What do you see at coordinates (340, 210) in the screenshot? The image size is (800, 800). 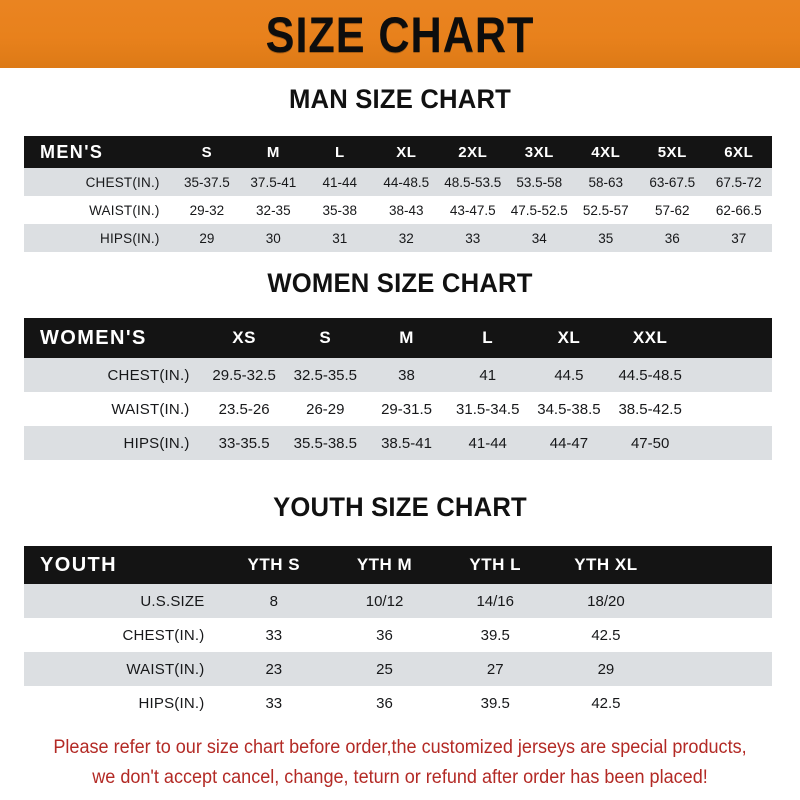 I see `measurement-cell: 35-38` at bounding box center [340, 210].